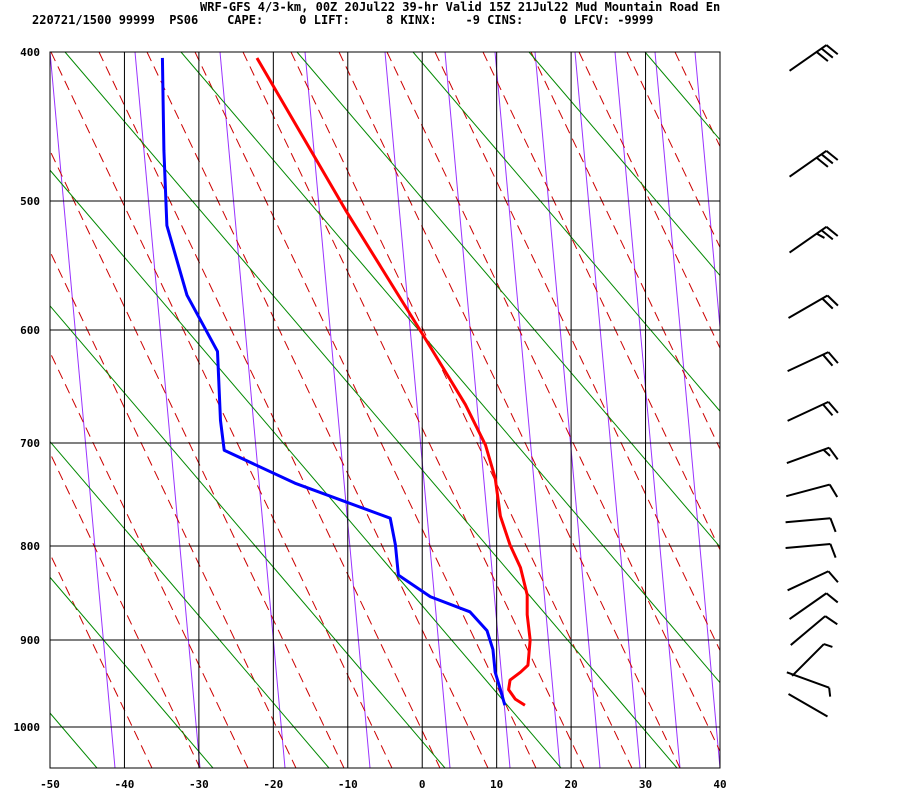  I want to click on x-tick-label: -20, so click(273, 784).